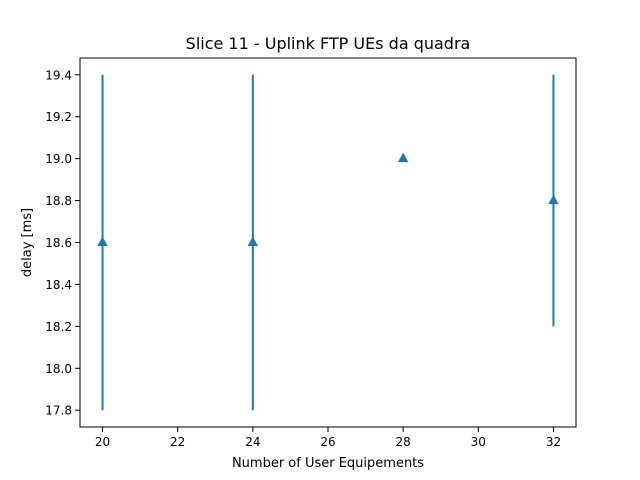 This screenshot has height=480, width=640. I want to click on y-axis-label: delay [ms], so click(27, 242).